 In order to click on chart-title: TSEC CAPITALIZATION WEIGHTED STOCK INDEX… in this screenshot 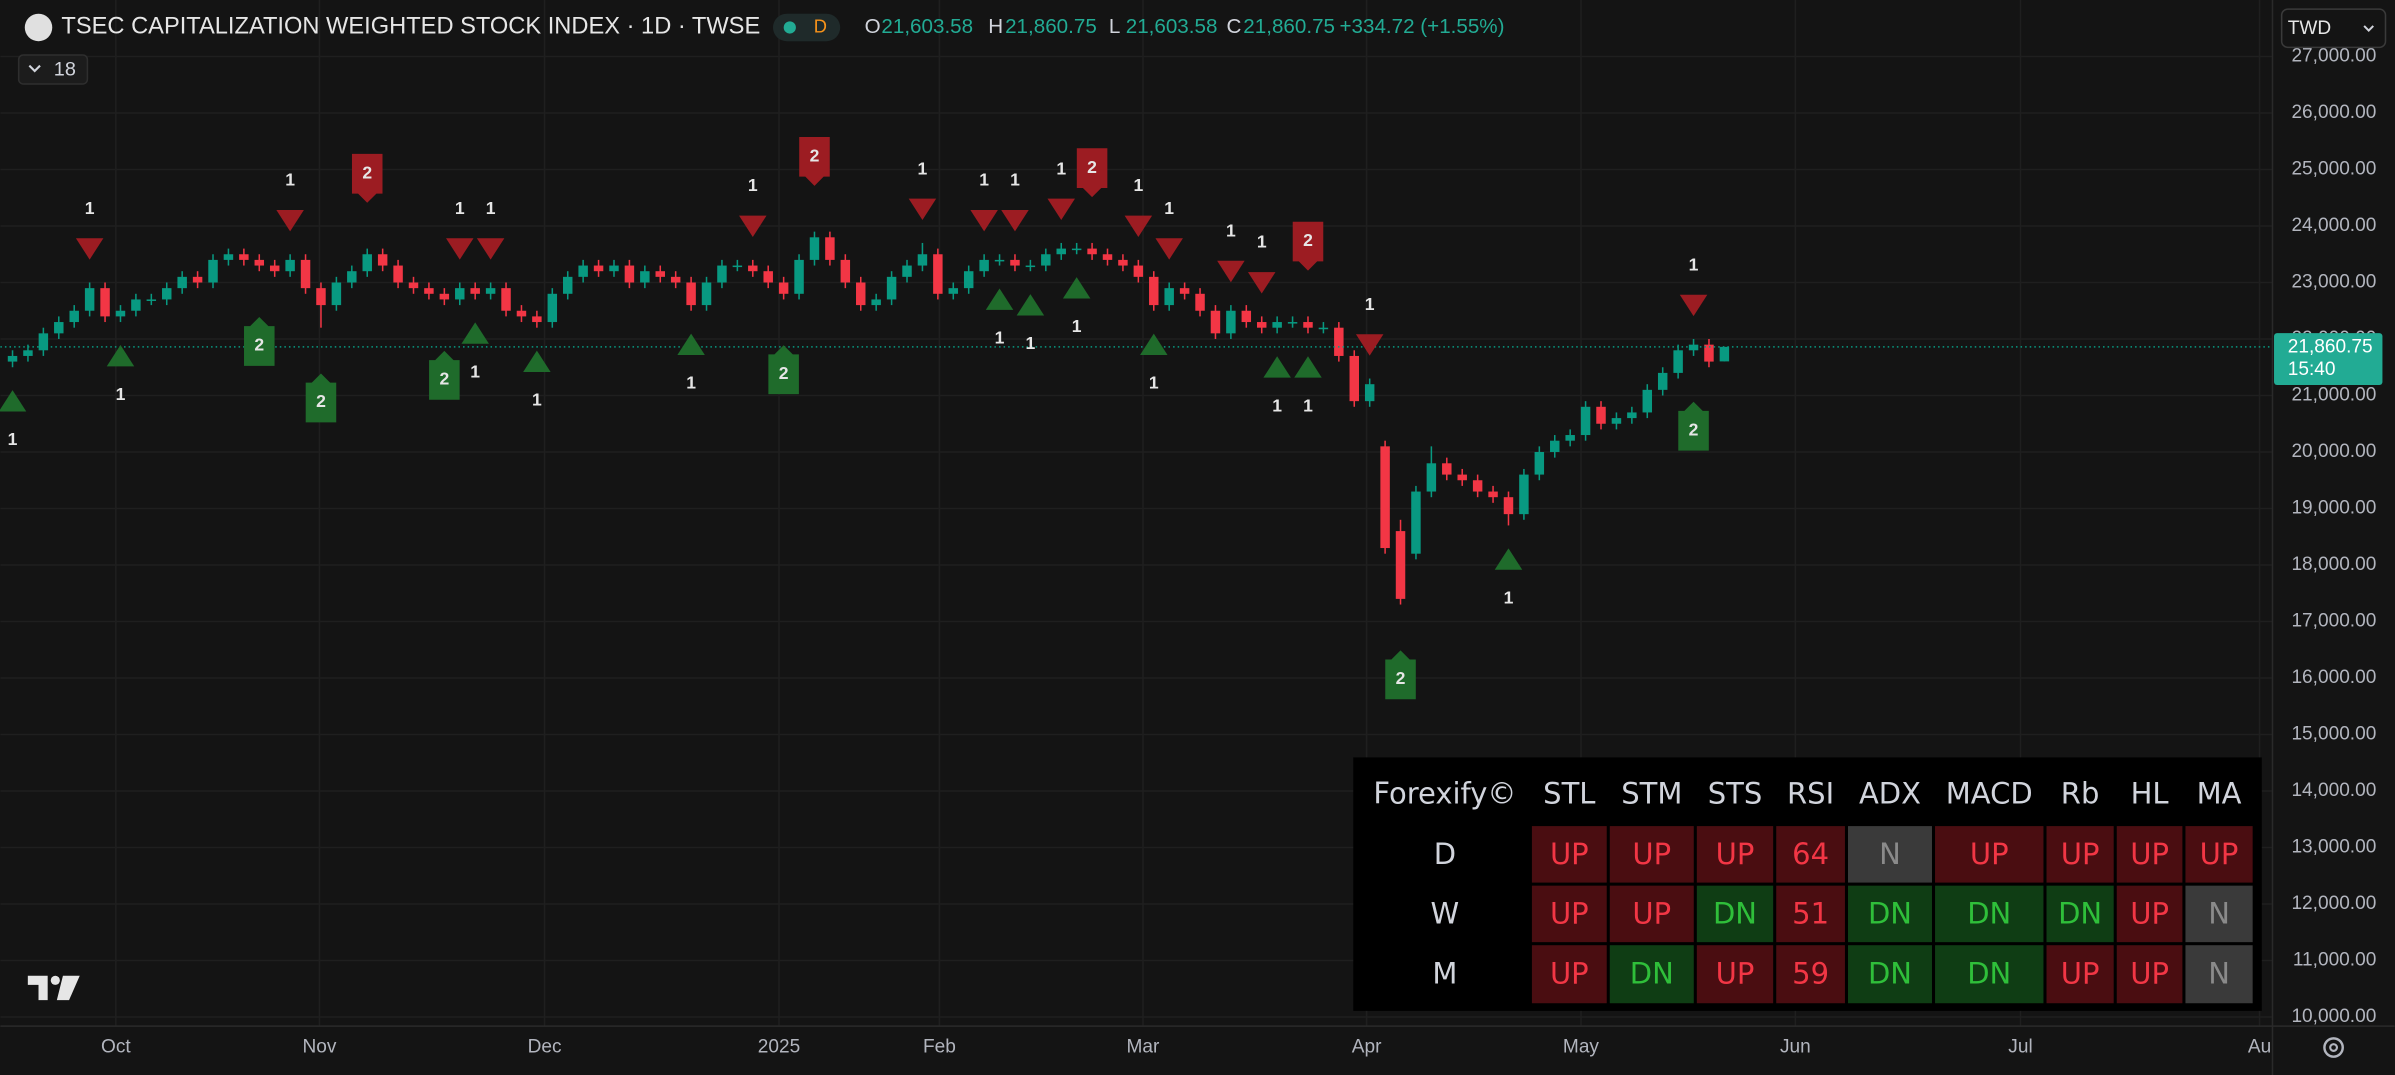, I will do `click(410, 27)`.